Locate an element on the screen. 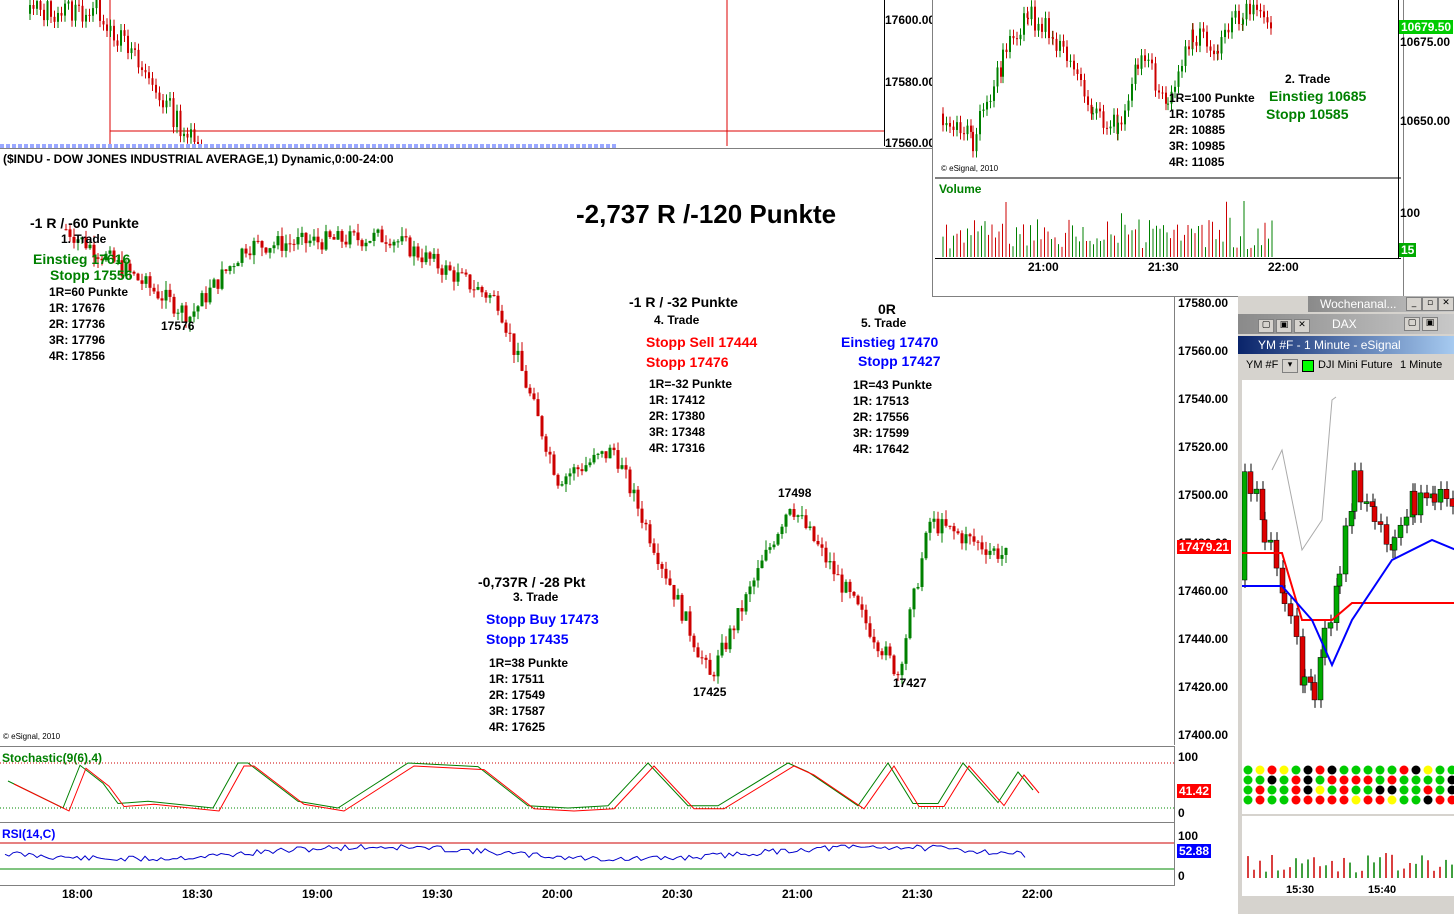 Image resolution: width=1454 pixels, height=914 pixels. window-dax: ▢ ▣ ✕ DAX ▢ ▣ is located at coordinates (1346, 324).